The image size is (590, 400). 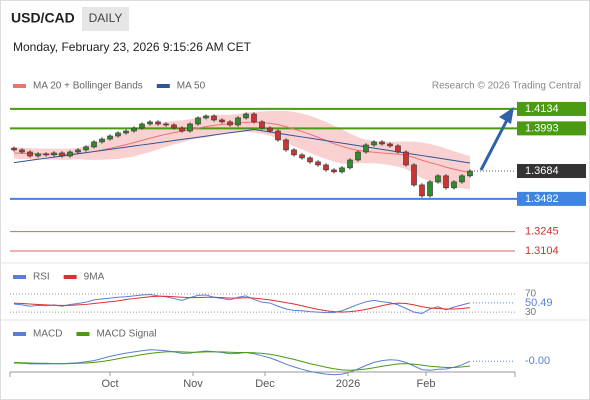 I want to click on rsi-value-label: 50.49, so click(x=539, y=303).